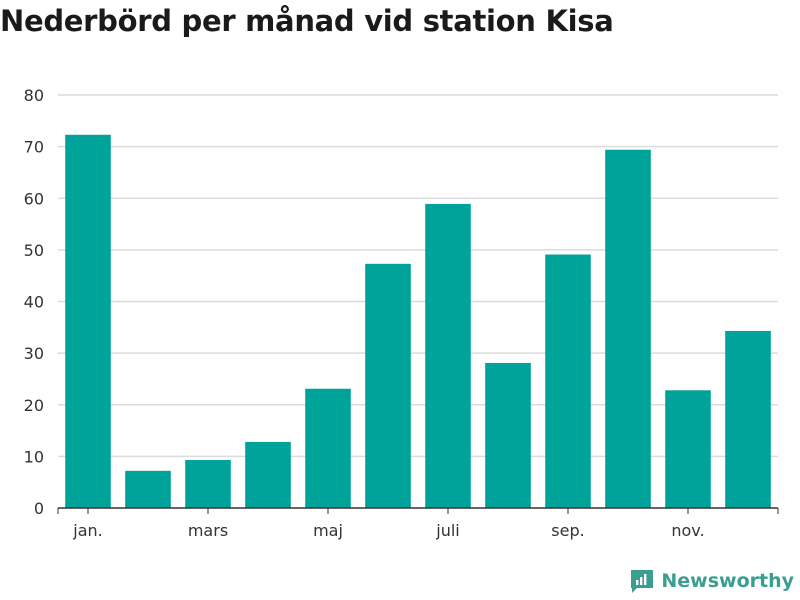 The image size is (800, 600). Describe the element at coordinates (447, 530) in the screenshot. I see `x-tick-label: juli` at that location.